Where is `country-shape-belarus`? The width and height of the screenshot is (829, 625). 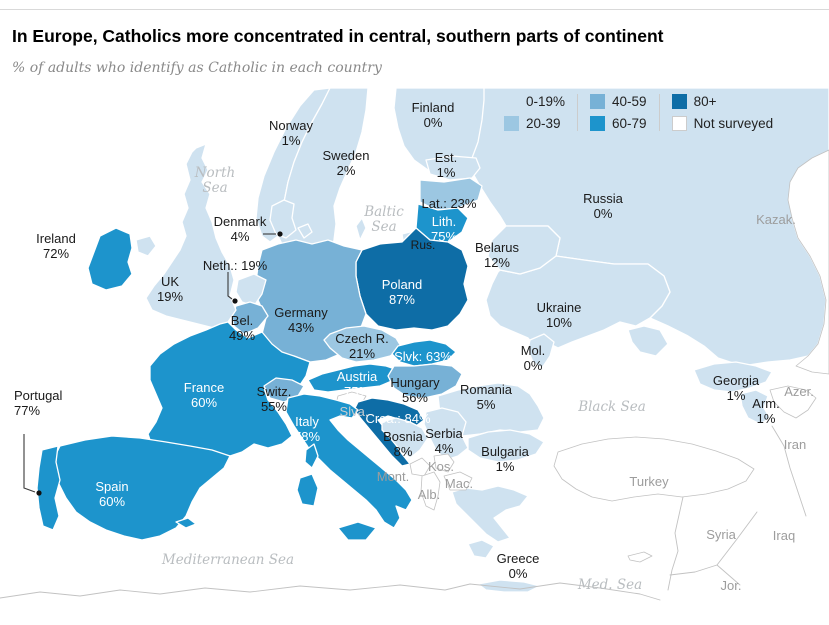
country-shape-belarus is located at coordinates (524, 250).